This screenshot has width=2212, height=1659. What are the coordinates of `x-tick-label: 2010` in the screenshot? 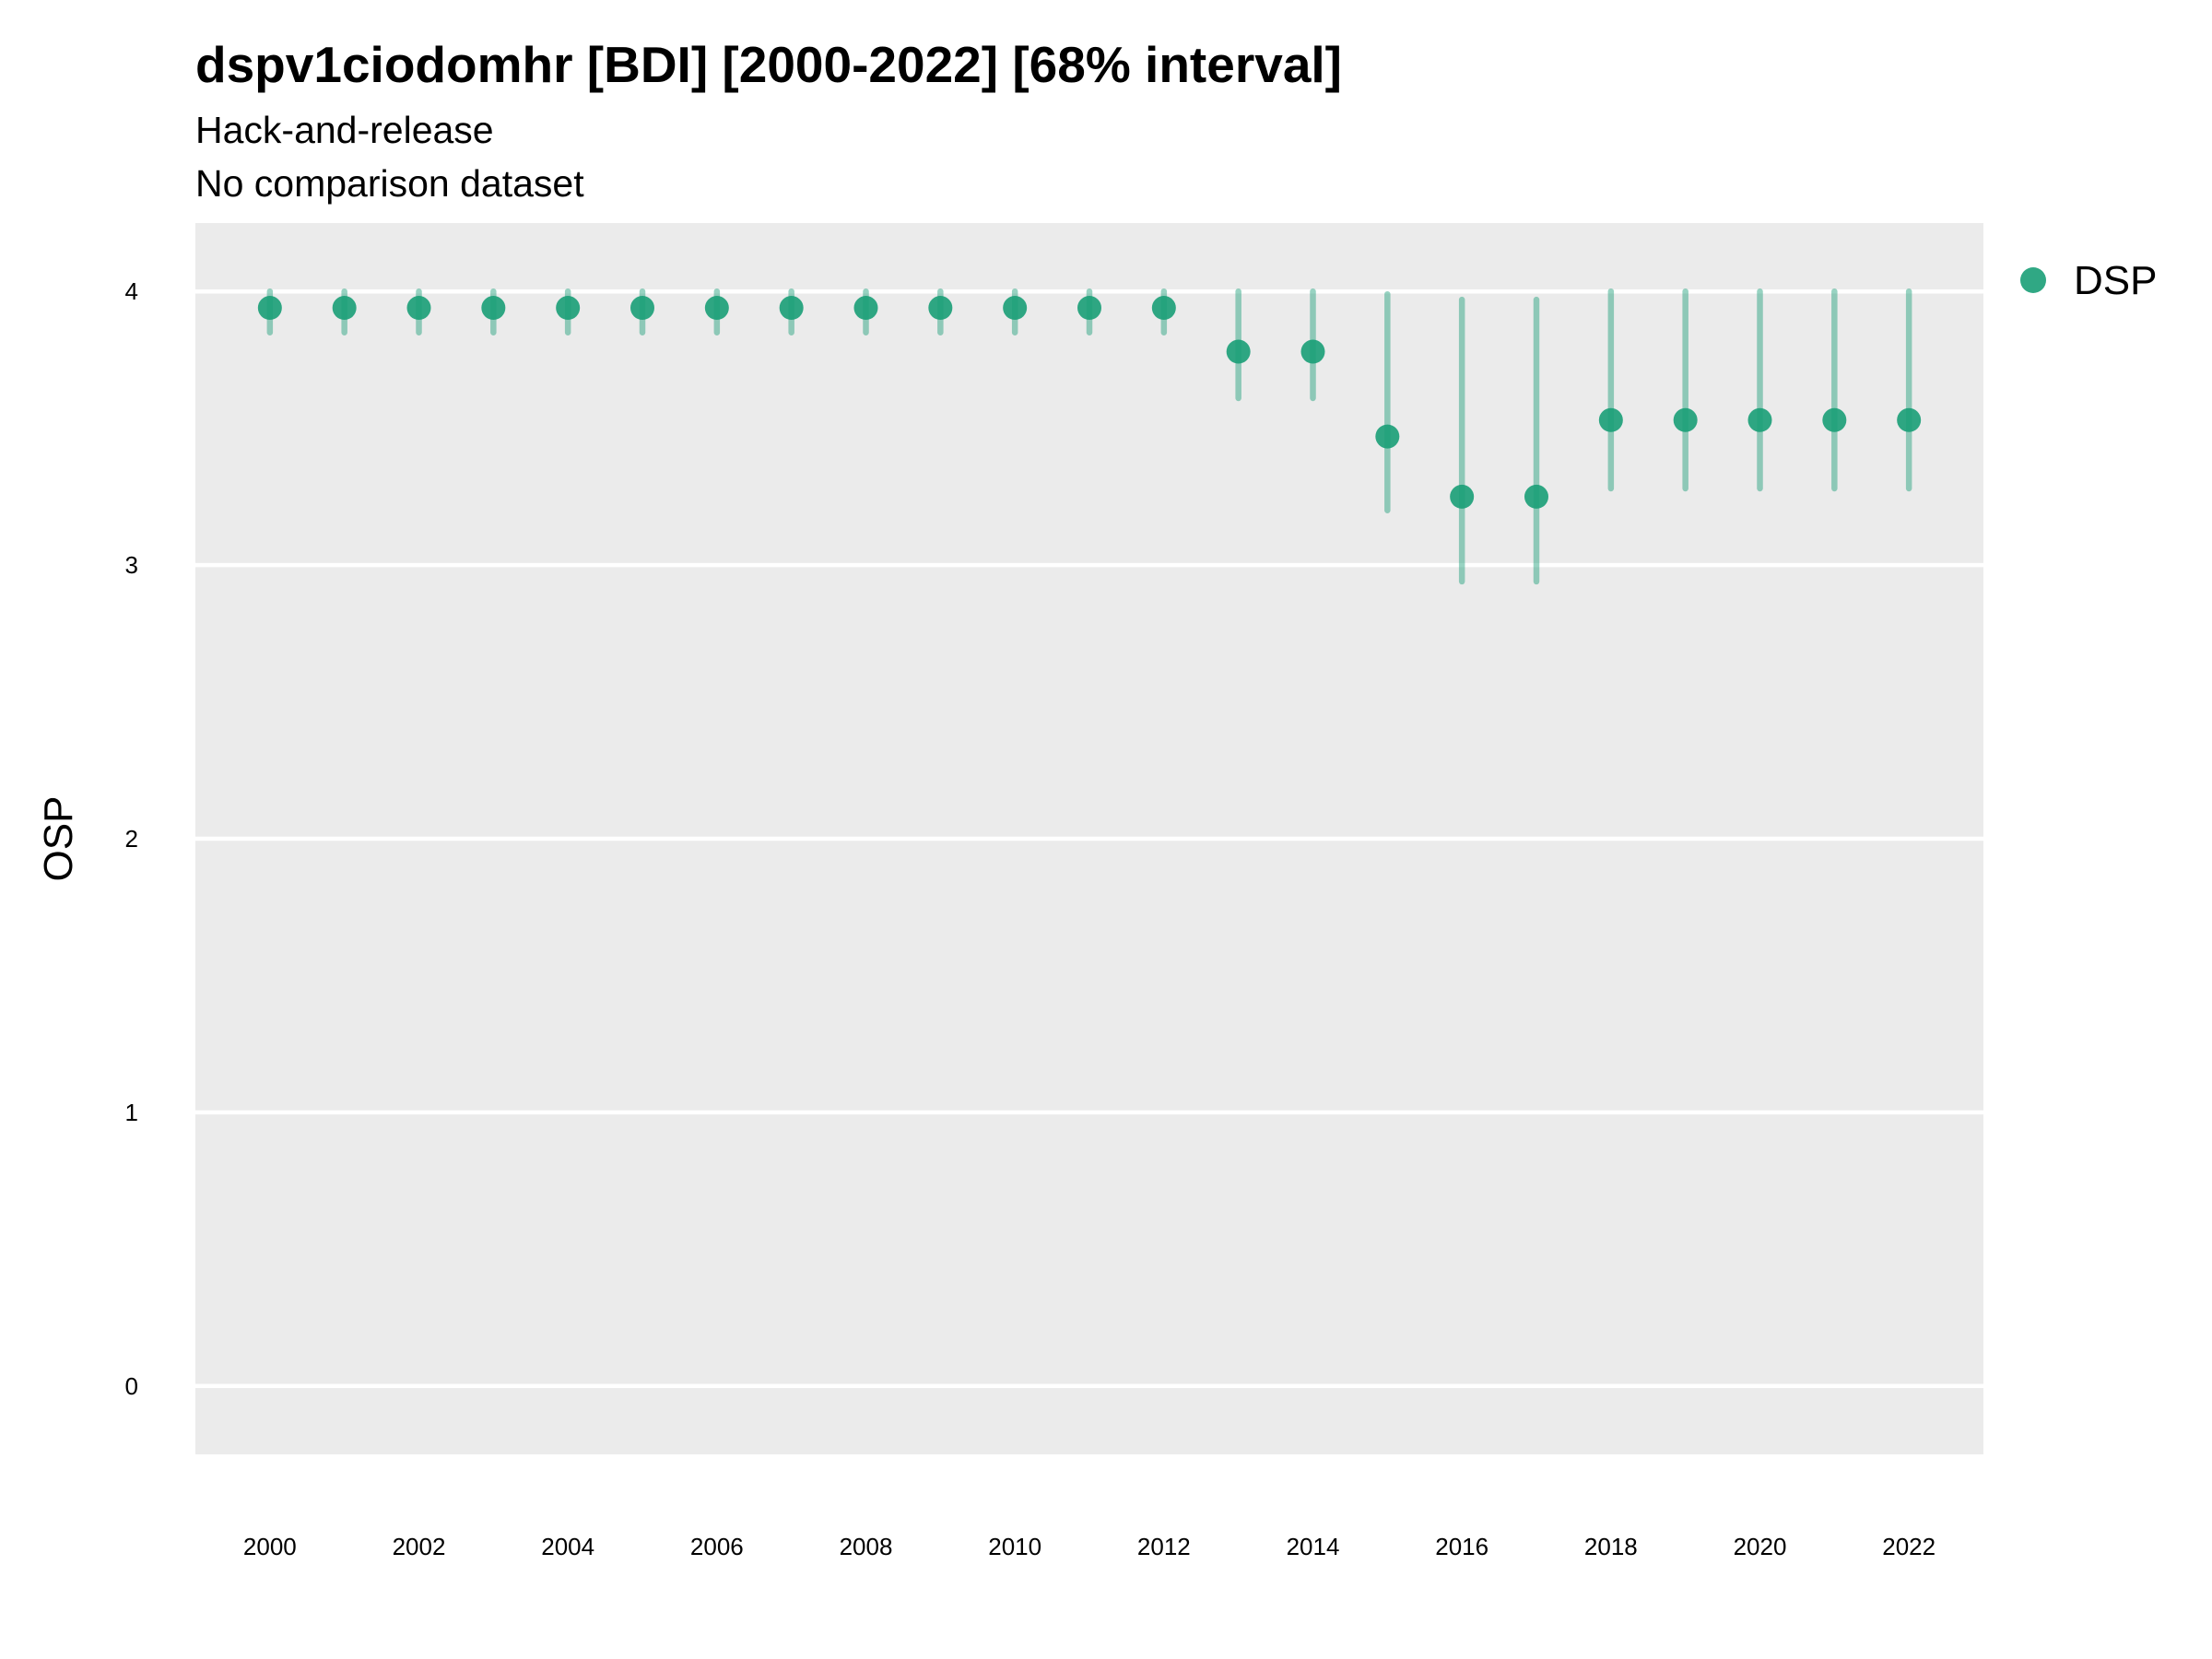 It's located at (1014, 1546).